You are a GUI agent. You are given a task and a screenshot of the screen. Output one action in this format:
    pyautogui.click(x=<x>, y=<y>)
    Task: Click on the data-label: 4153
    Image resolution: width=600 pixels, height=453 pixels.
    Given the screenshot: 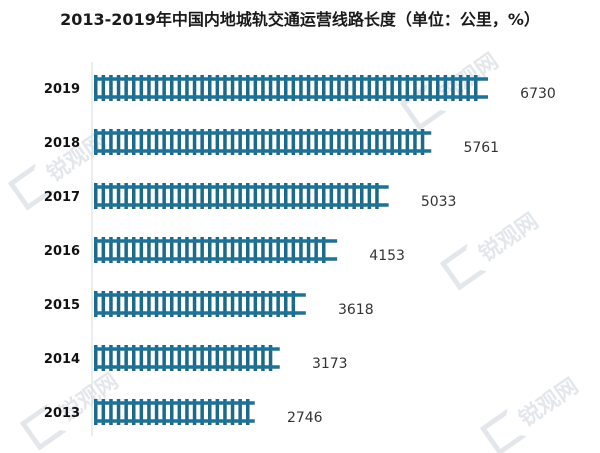 What is the action you would take?
    pyautogui.click(x=387, y=256)
    